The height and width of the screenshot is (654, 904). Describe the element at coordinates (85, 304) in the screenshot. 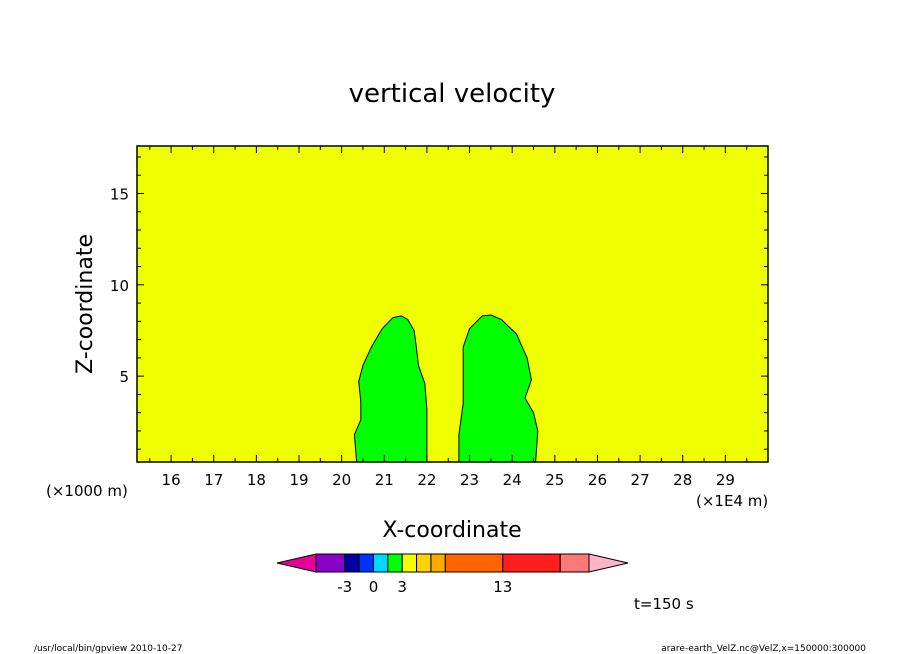

I see `y-axis-label: Z-coordinate` at that location.